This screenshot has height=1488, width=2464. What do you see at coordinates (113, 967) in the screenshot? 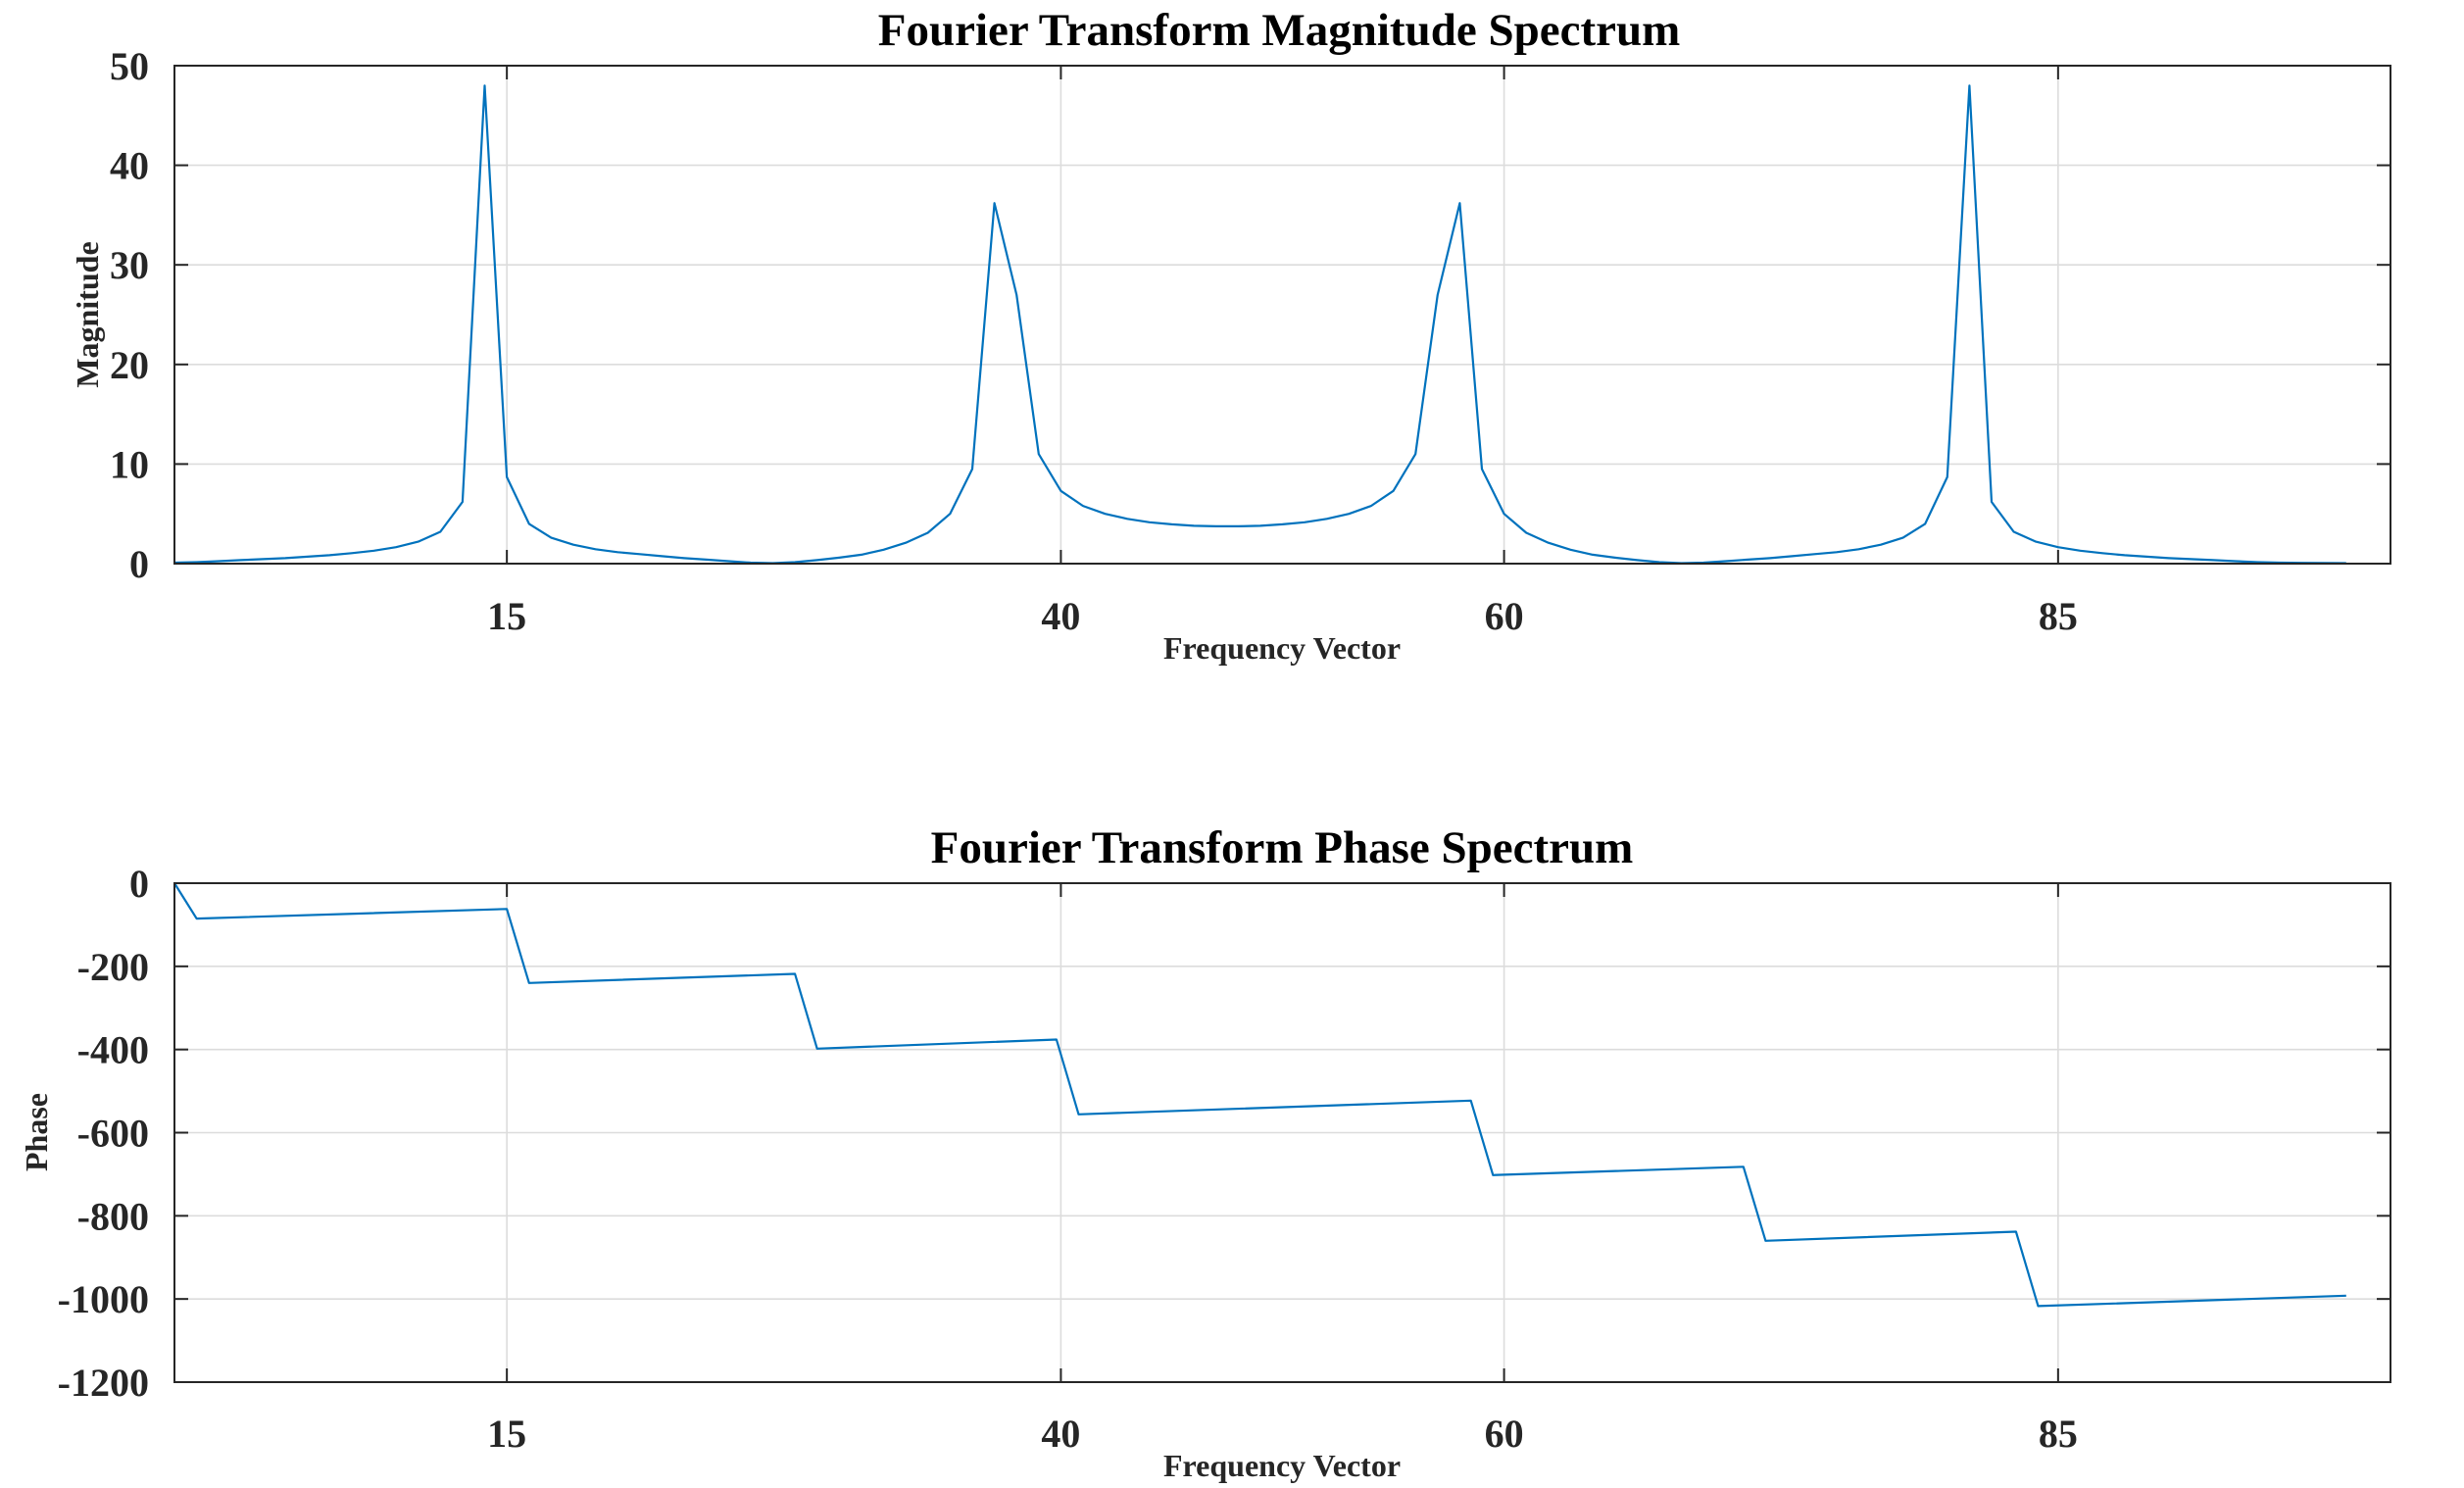
I see `phase-y-tick-label: -200` at bounding box center [113, 967].